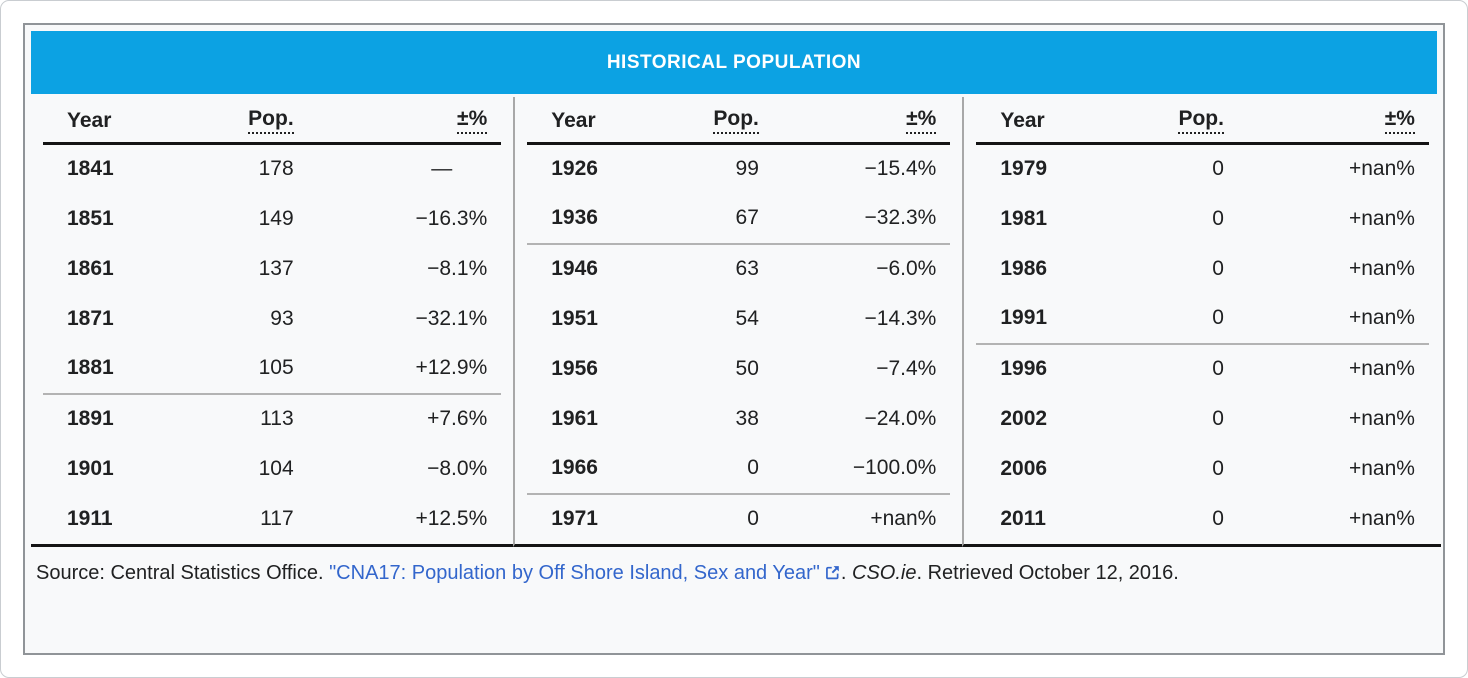 The width and height of the screenshot is (1468, 678). I want to click on year-cell: 1979, so click(1024, 169).